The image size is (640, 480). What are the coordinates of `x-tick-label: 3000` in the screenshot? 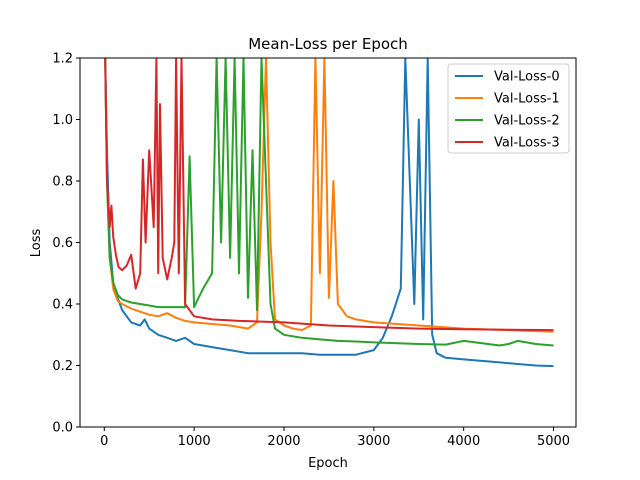 It's located at (373, 441).